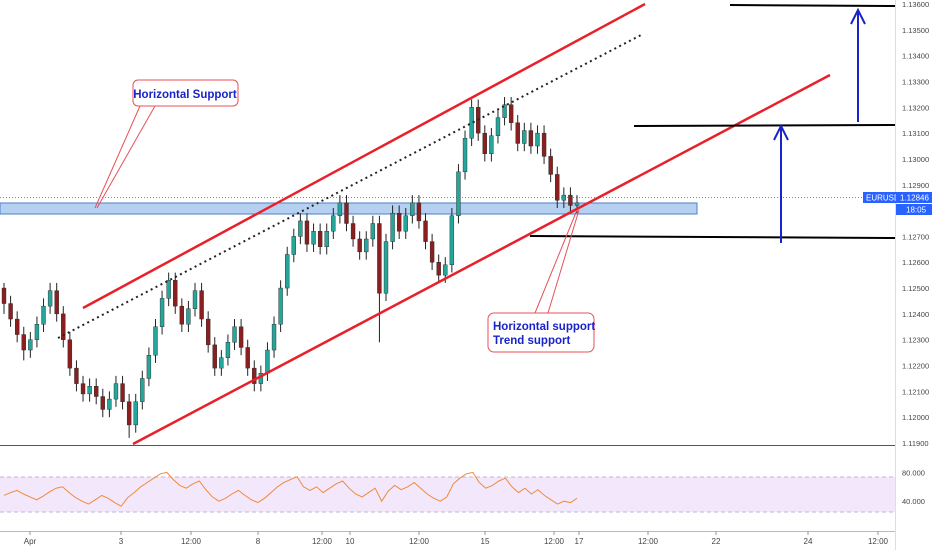  Describe the element at coordinates (464, 487) in the screenshot. I see `rsi-group: 80.000 40.000` at that location.